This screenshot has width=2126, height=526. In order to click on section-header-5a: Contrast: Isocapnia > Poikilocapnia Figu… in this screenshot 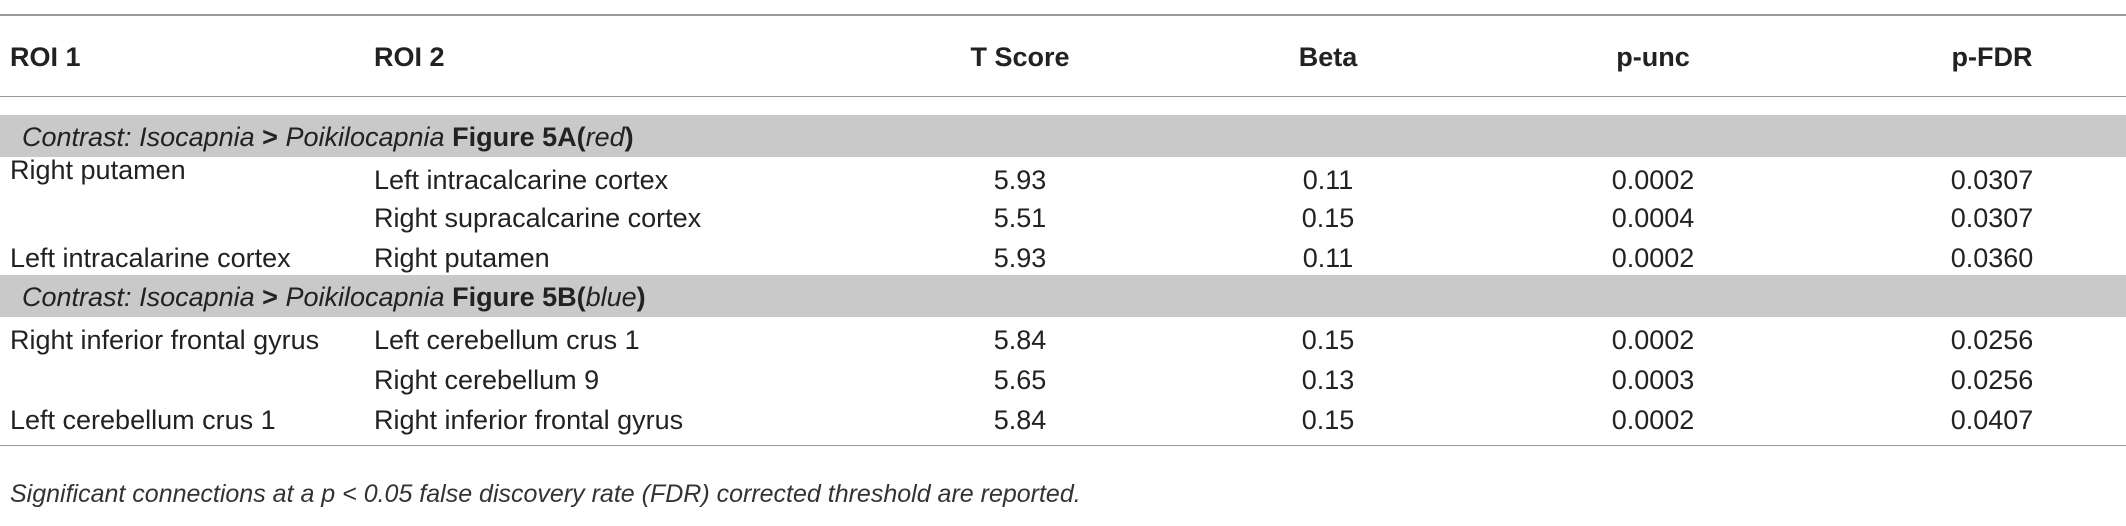, I will do `click(1063, 136)`.